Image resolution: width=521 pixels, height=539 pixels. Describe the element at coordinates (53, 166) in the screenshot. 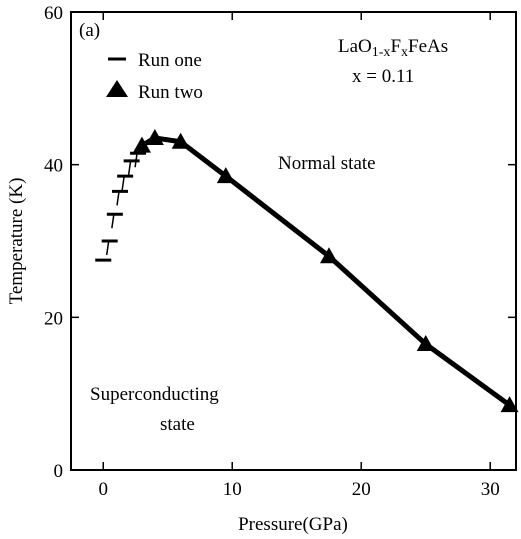

I see `y-tick-label-2: 40` at that location.